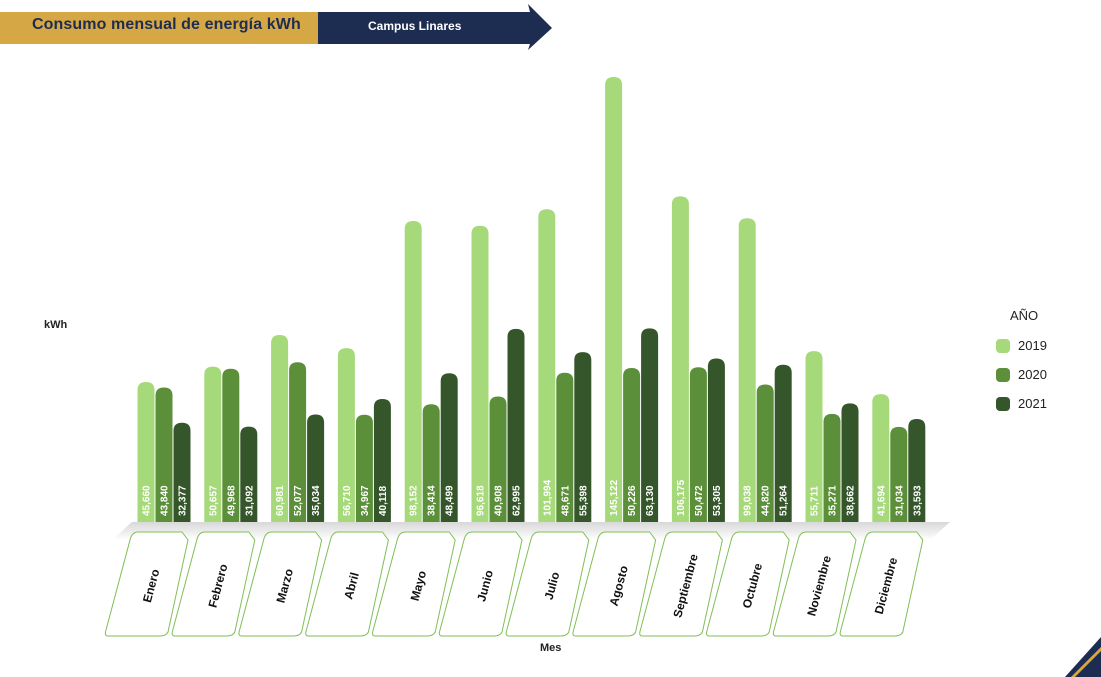 Image resolution: width=1101 pixels, height=677 pixels. I want to click on bar-noviembre-2020, so click(832, 467).